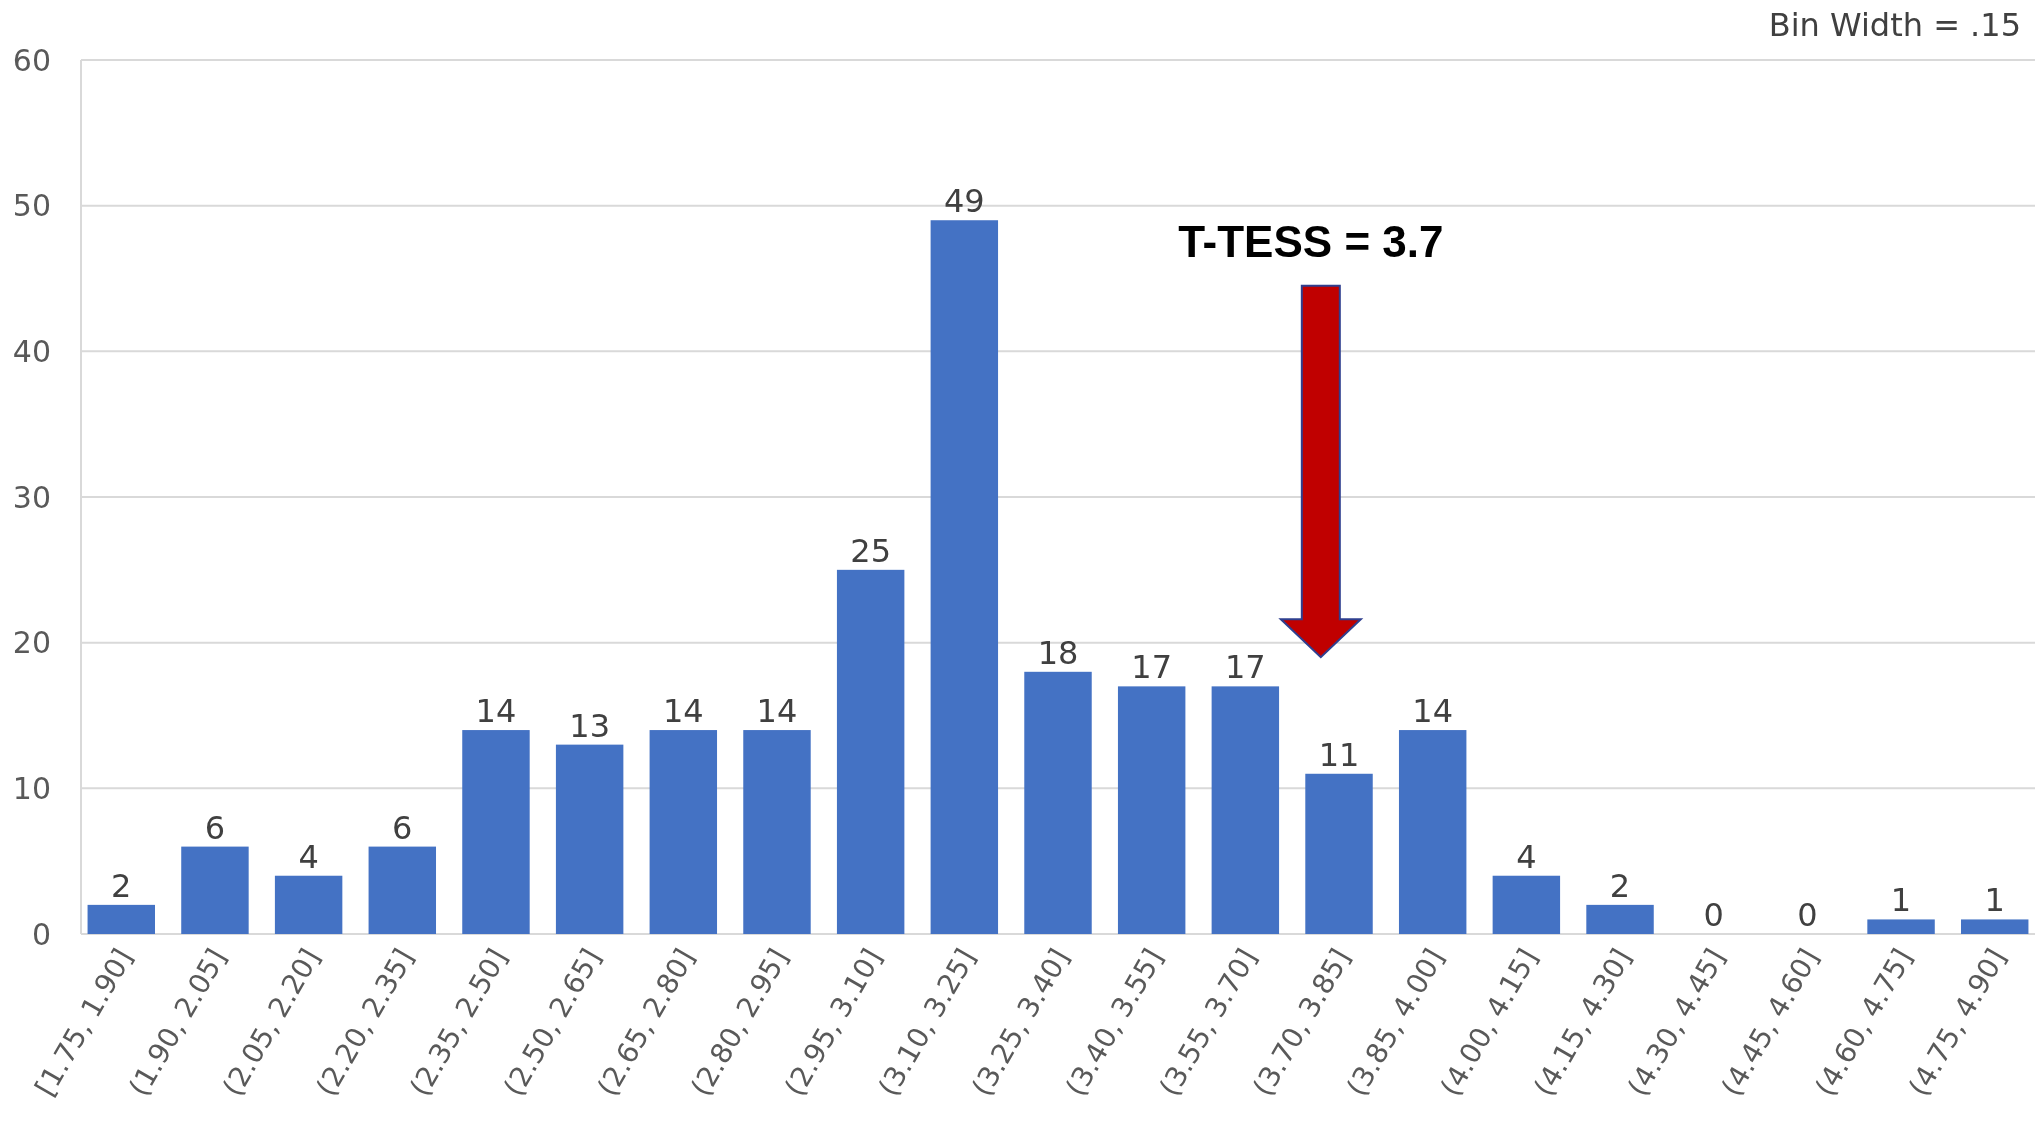  Describe the element at coordinates (41, 934) in the screenshot. I see `y-tick-label: 0` at that location.